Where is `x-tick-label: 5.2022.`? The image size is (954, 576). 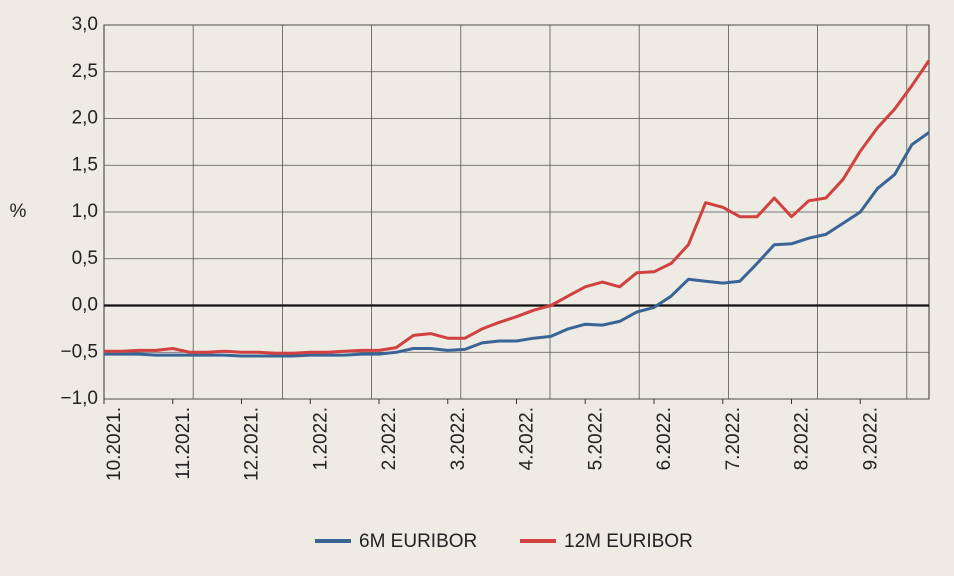 x-tick-label: 5.2022. is located at coordinates (595, 438).